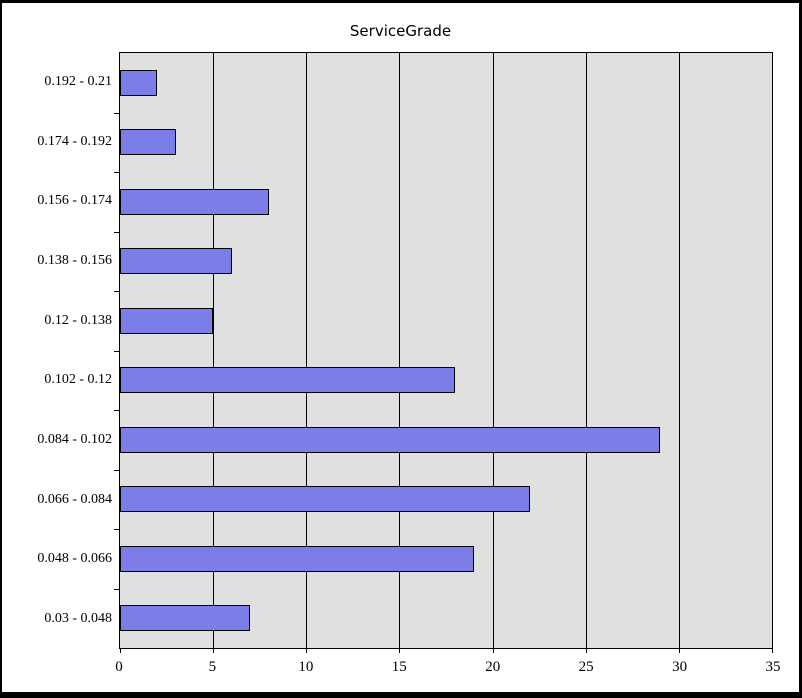 This screenshot has width=802, height=698. Describe the element at coordinates (78, 380) in the screenshot. I see `y-axis-label-5: 0.102 - 0.12` at that location.